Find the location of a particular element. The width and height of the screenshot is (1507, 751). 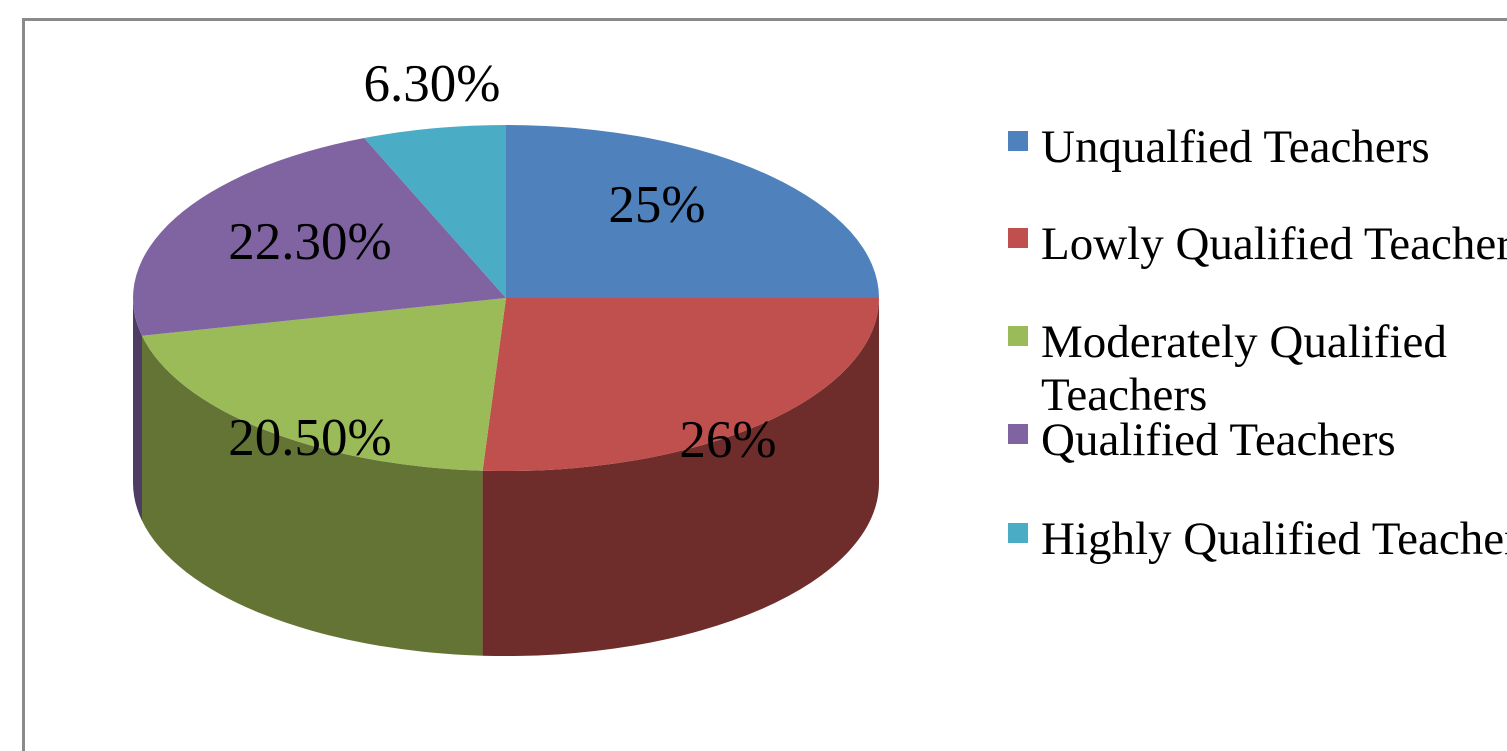

data-label-highly-qualified: 6.30% is located at coordinates (432, 84).